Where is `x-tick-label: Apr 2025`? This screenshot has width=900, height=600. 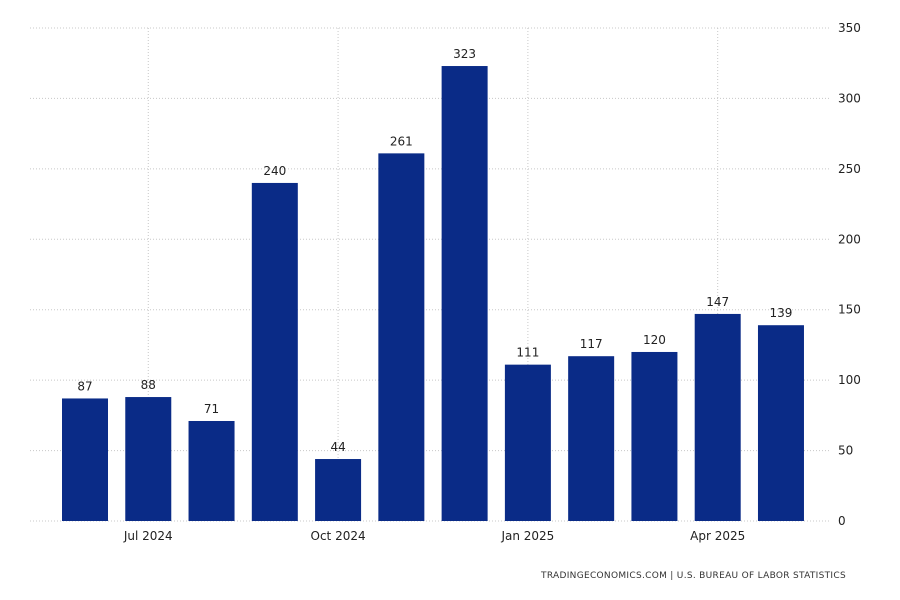
x-tick-label: Apr 2025 is located at coordinates (717, 536).